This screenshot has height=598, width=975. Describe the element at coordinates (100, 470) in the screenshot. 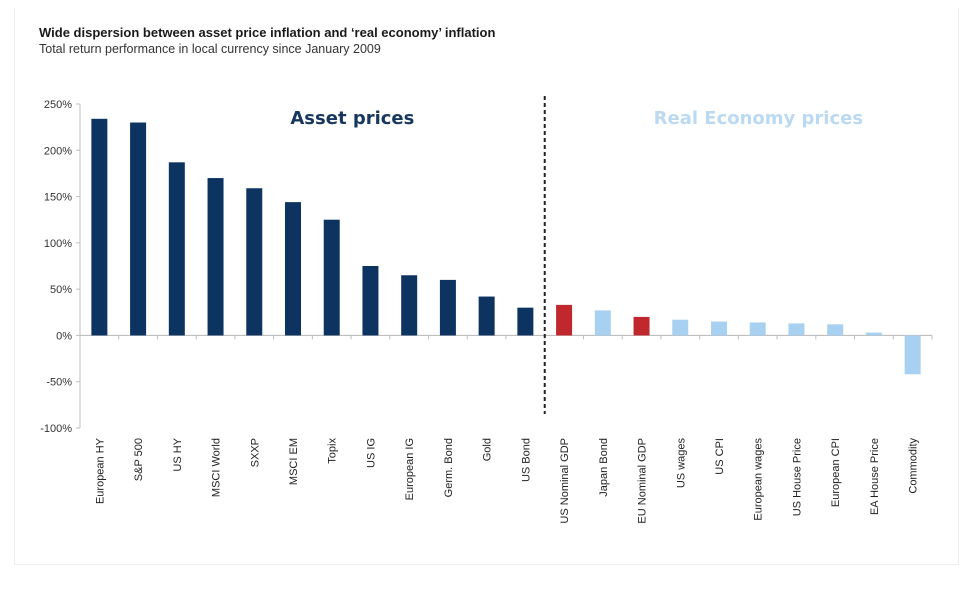

I see `x-tick-label: European HY` at that location.